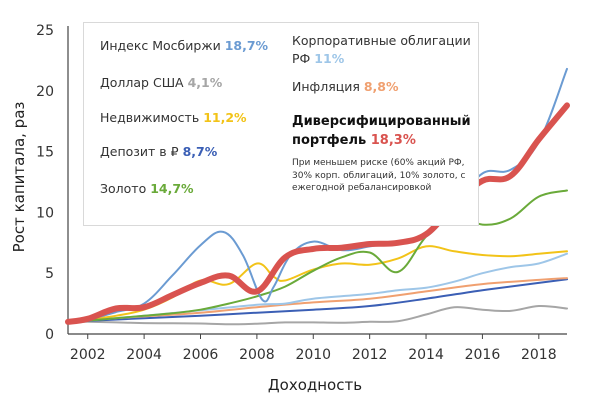 Image resolution: width=591 pixels, height=417 pixels. Describe the element at coordinates (150, 117) in the screenshot. I see `legend-label: Недвижимость` at that location.